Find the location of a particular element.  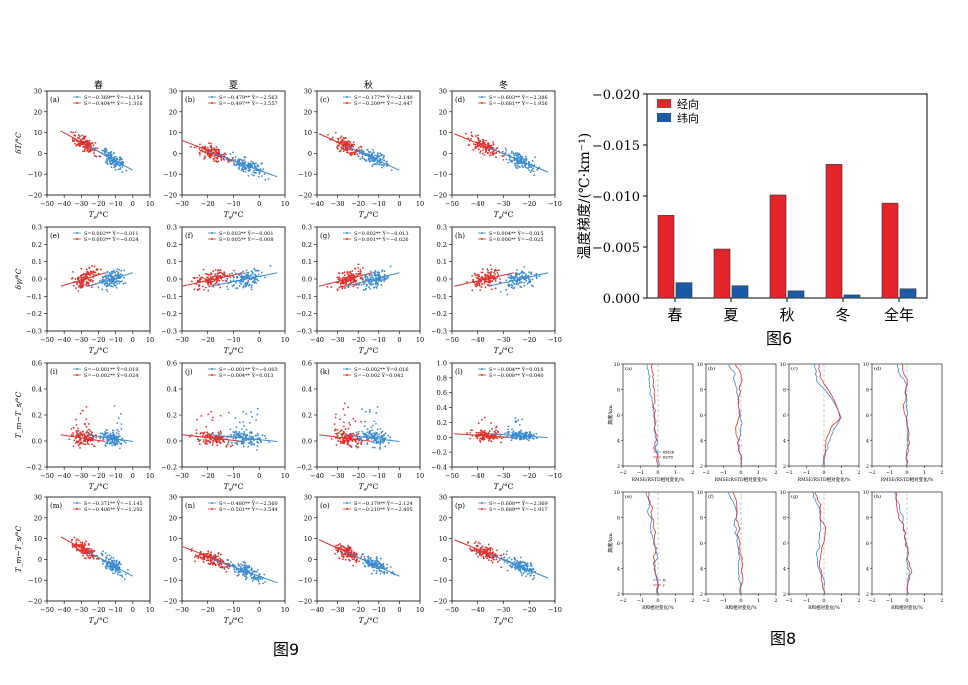

fit-line-blue is located at coordinates (372, 564).